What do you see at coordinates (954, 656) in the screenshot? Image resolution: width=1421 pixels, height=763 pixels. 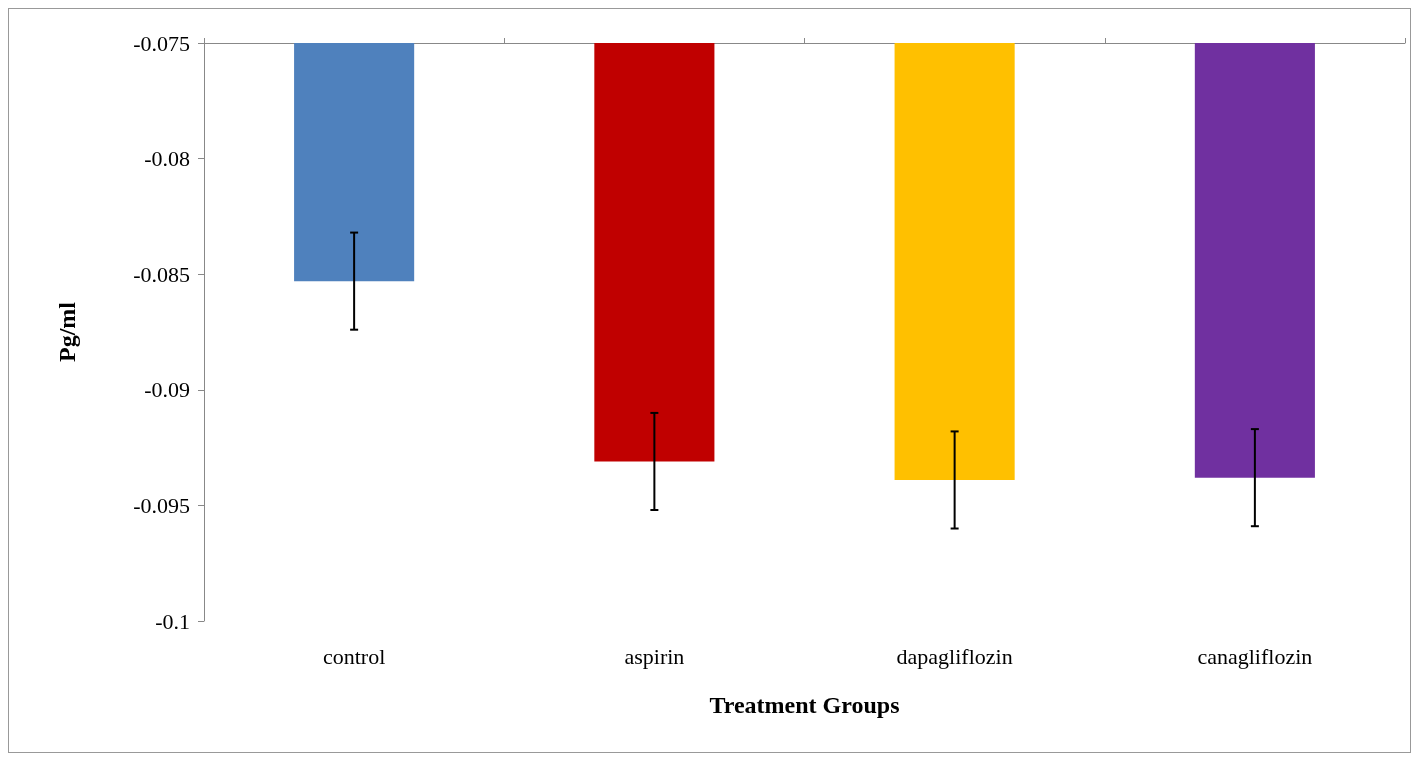 I see `x-tick-label: dapagliflozin` at bounding box center [954, 656].